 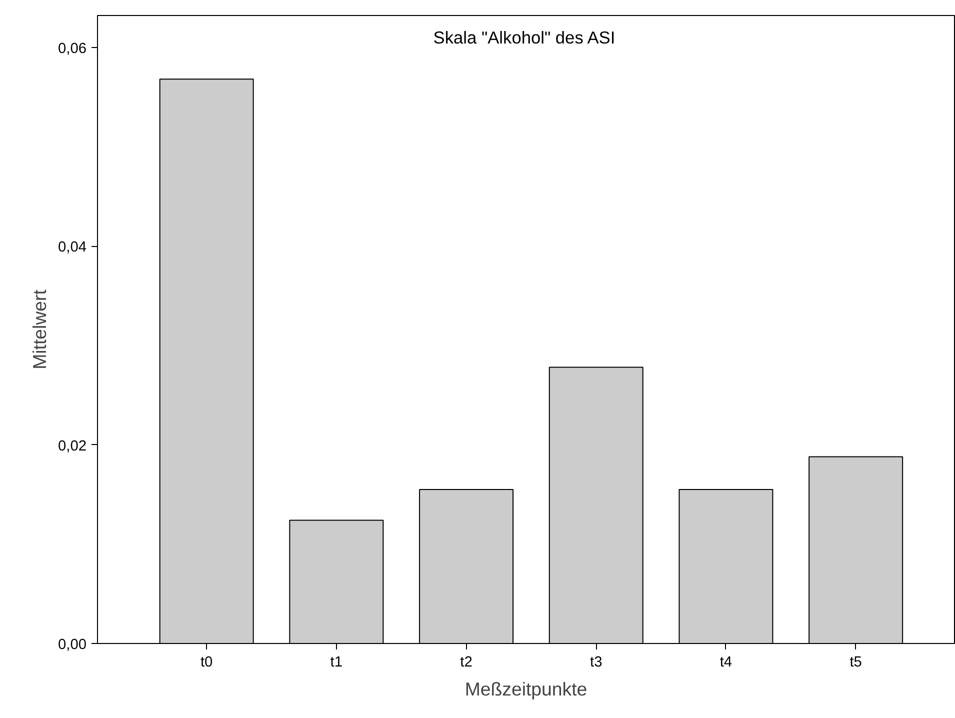 What do you see at coordinates (856, 662) in the screenshot?
I see `x-tick-label: t5` at bounding box center [856, 662].